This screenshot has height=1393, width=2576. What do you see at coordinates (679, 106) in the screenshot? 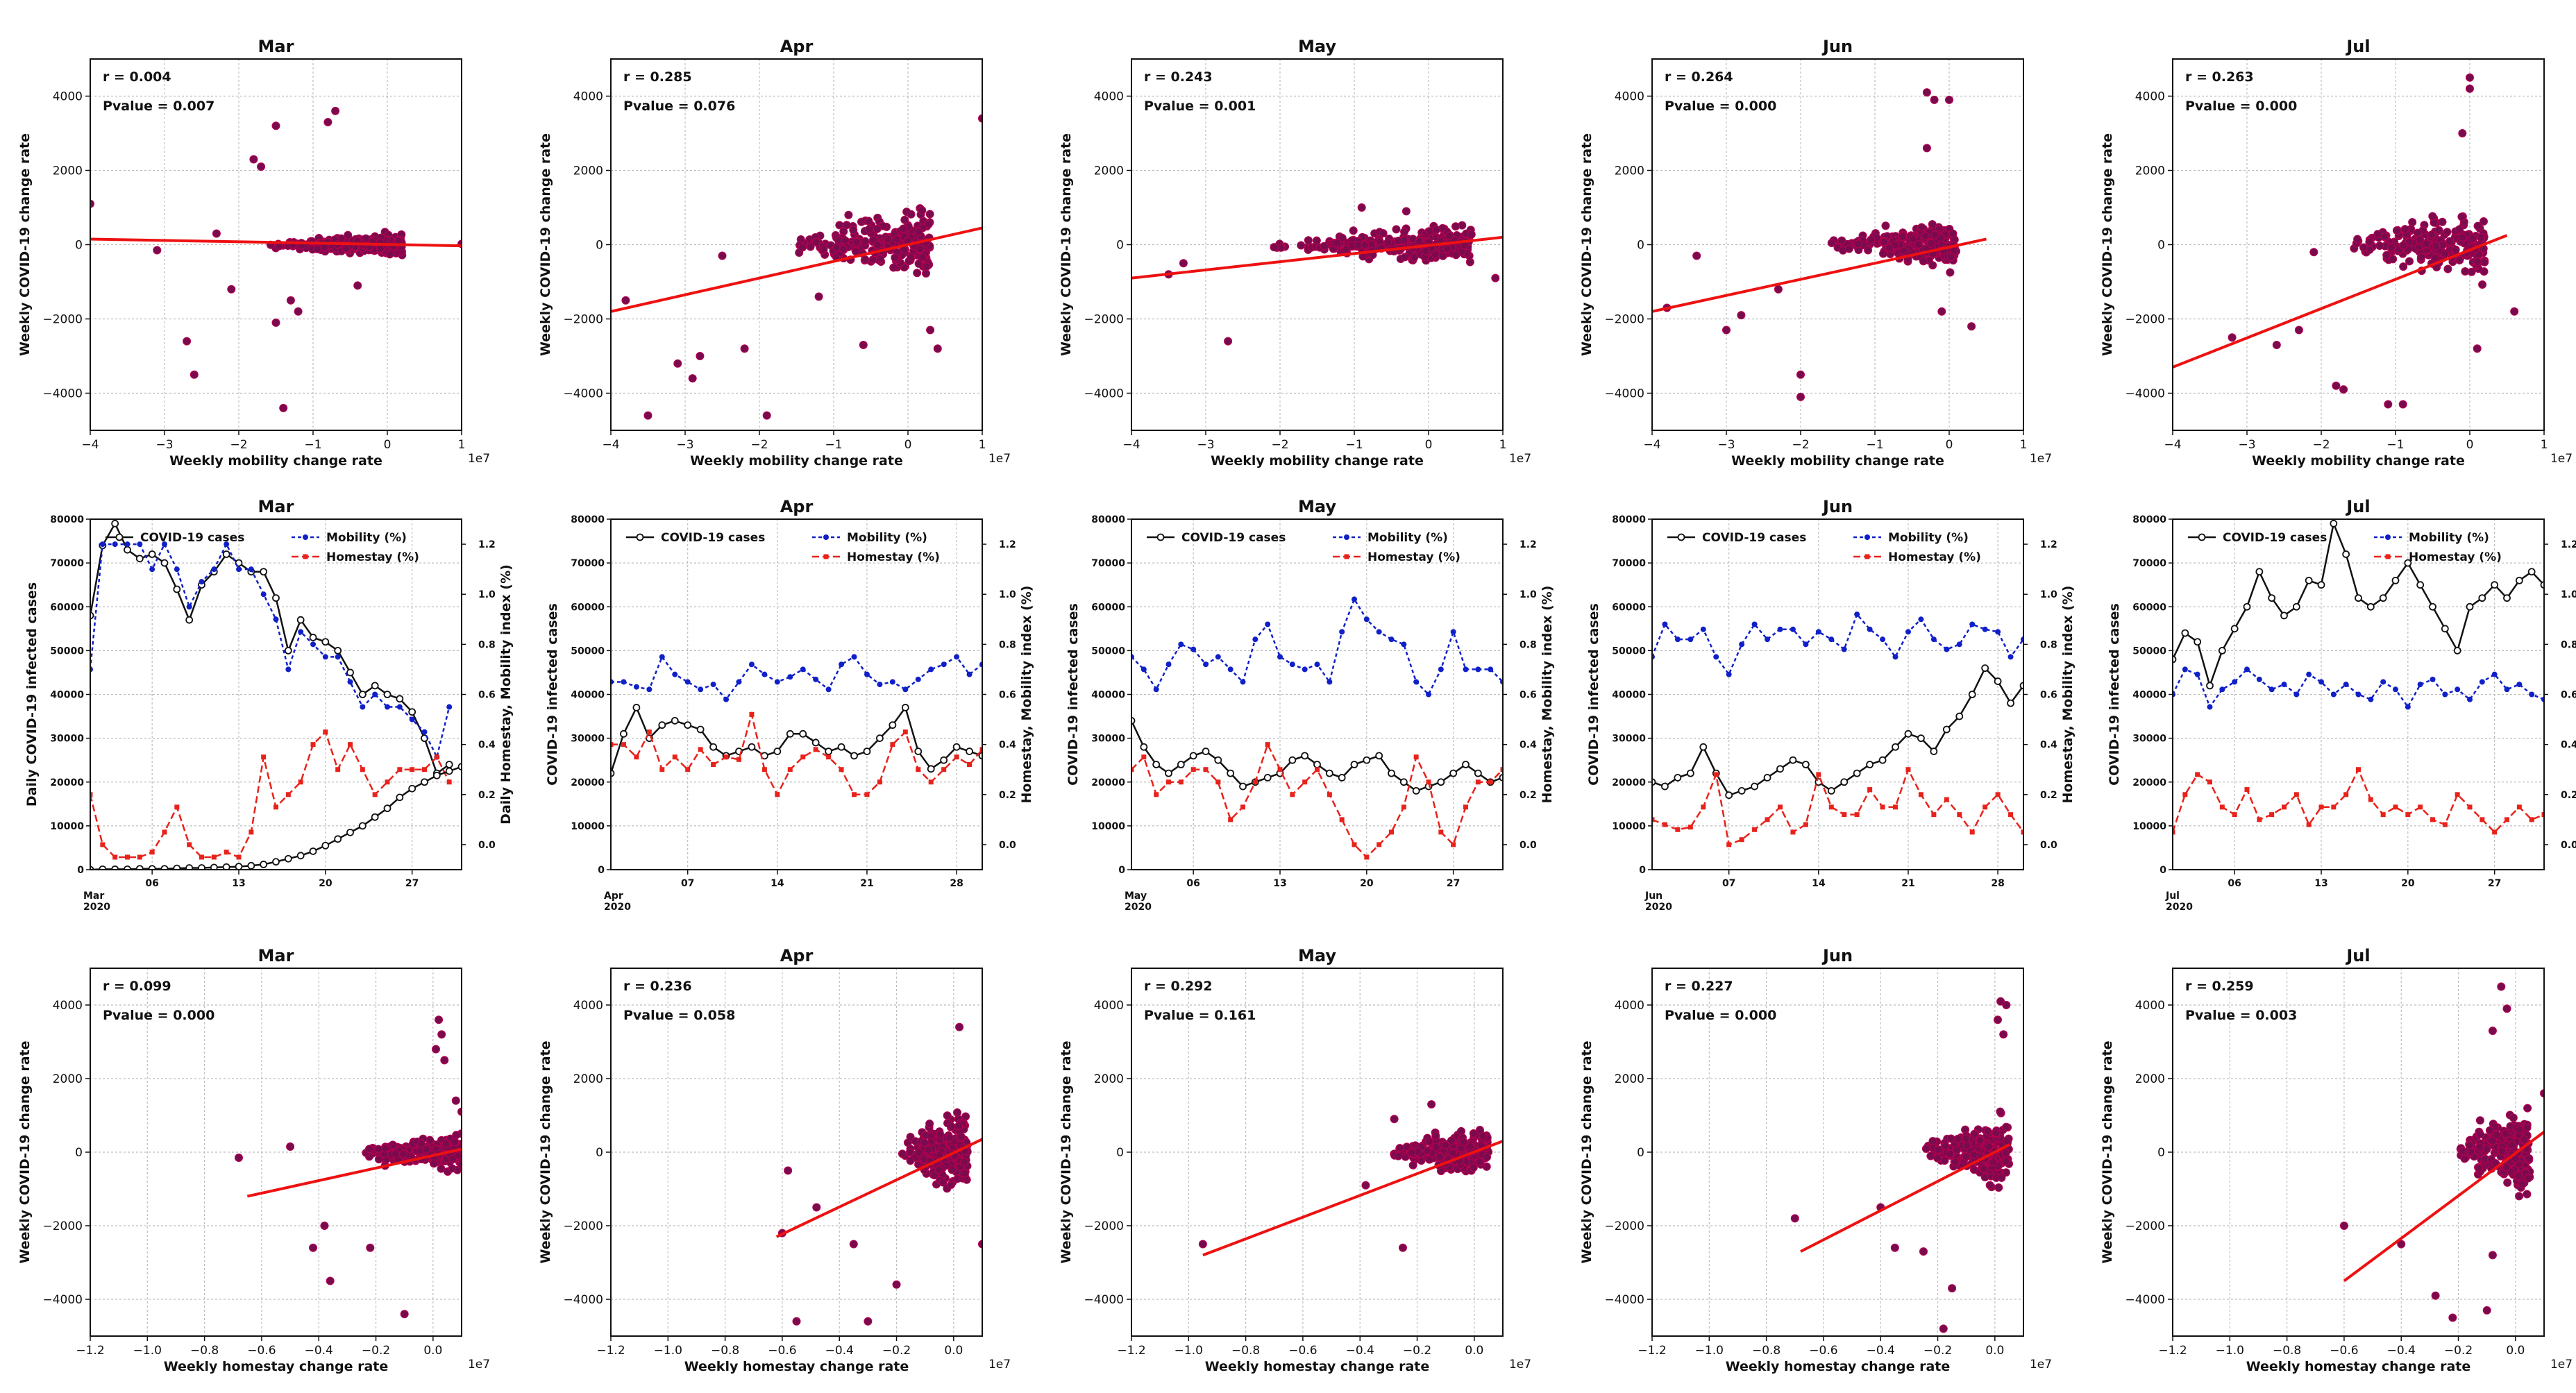
I see `p-value-label: Pvalue = 0.076` at bounding box center [679, 106].